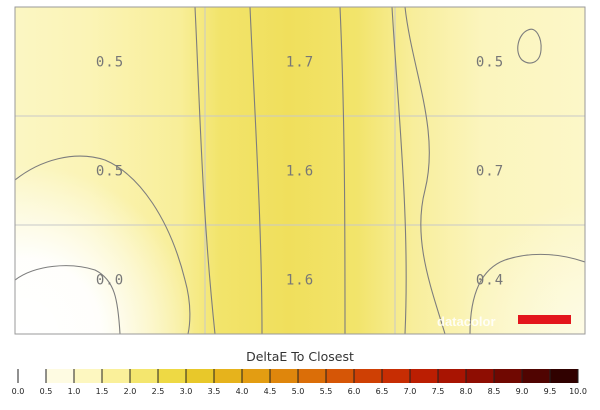 The image size is (600, 410). I want to click on cell-value-label: 0.4, so click(490, 281).